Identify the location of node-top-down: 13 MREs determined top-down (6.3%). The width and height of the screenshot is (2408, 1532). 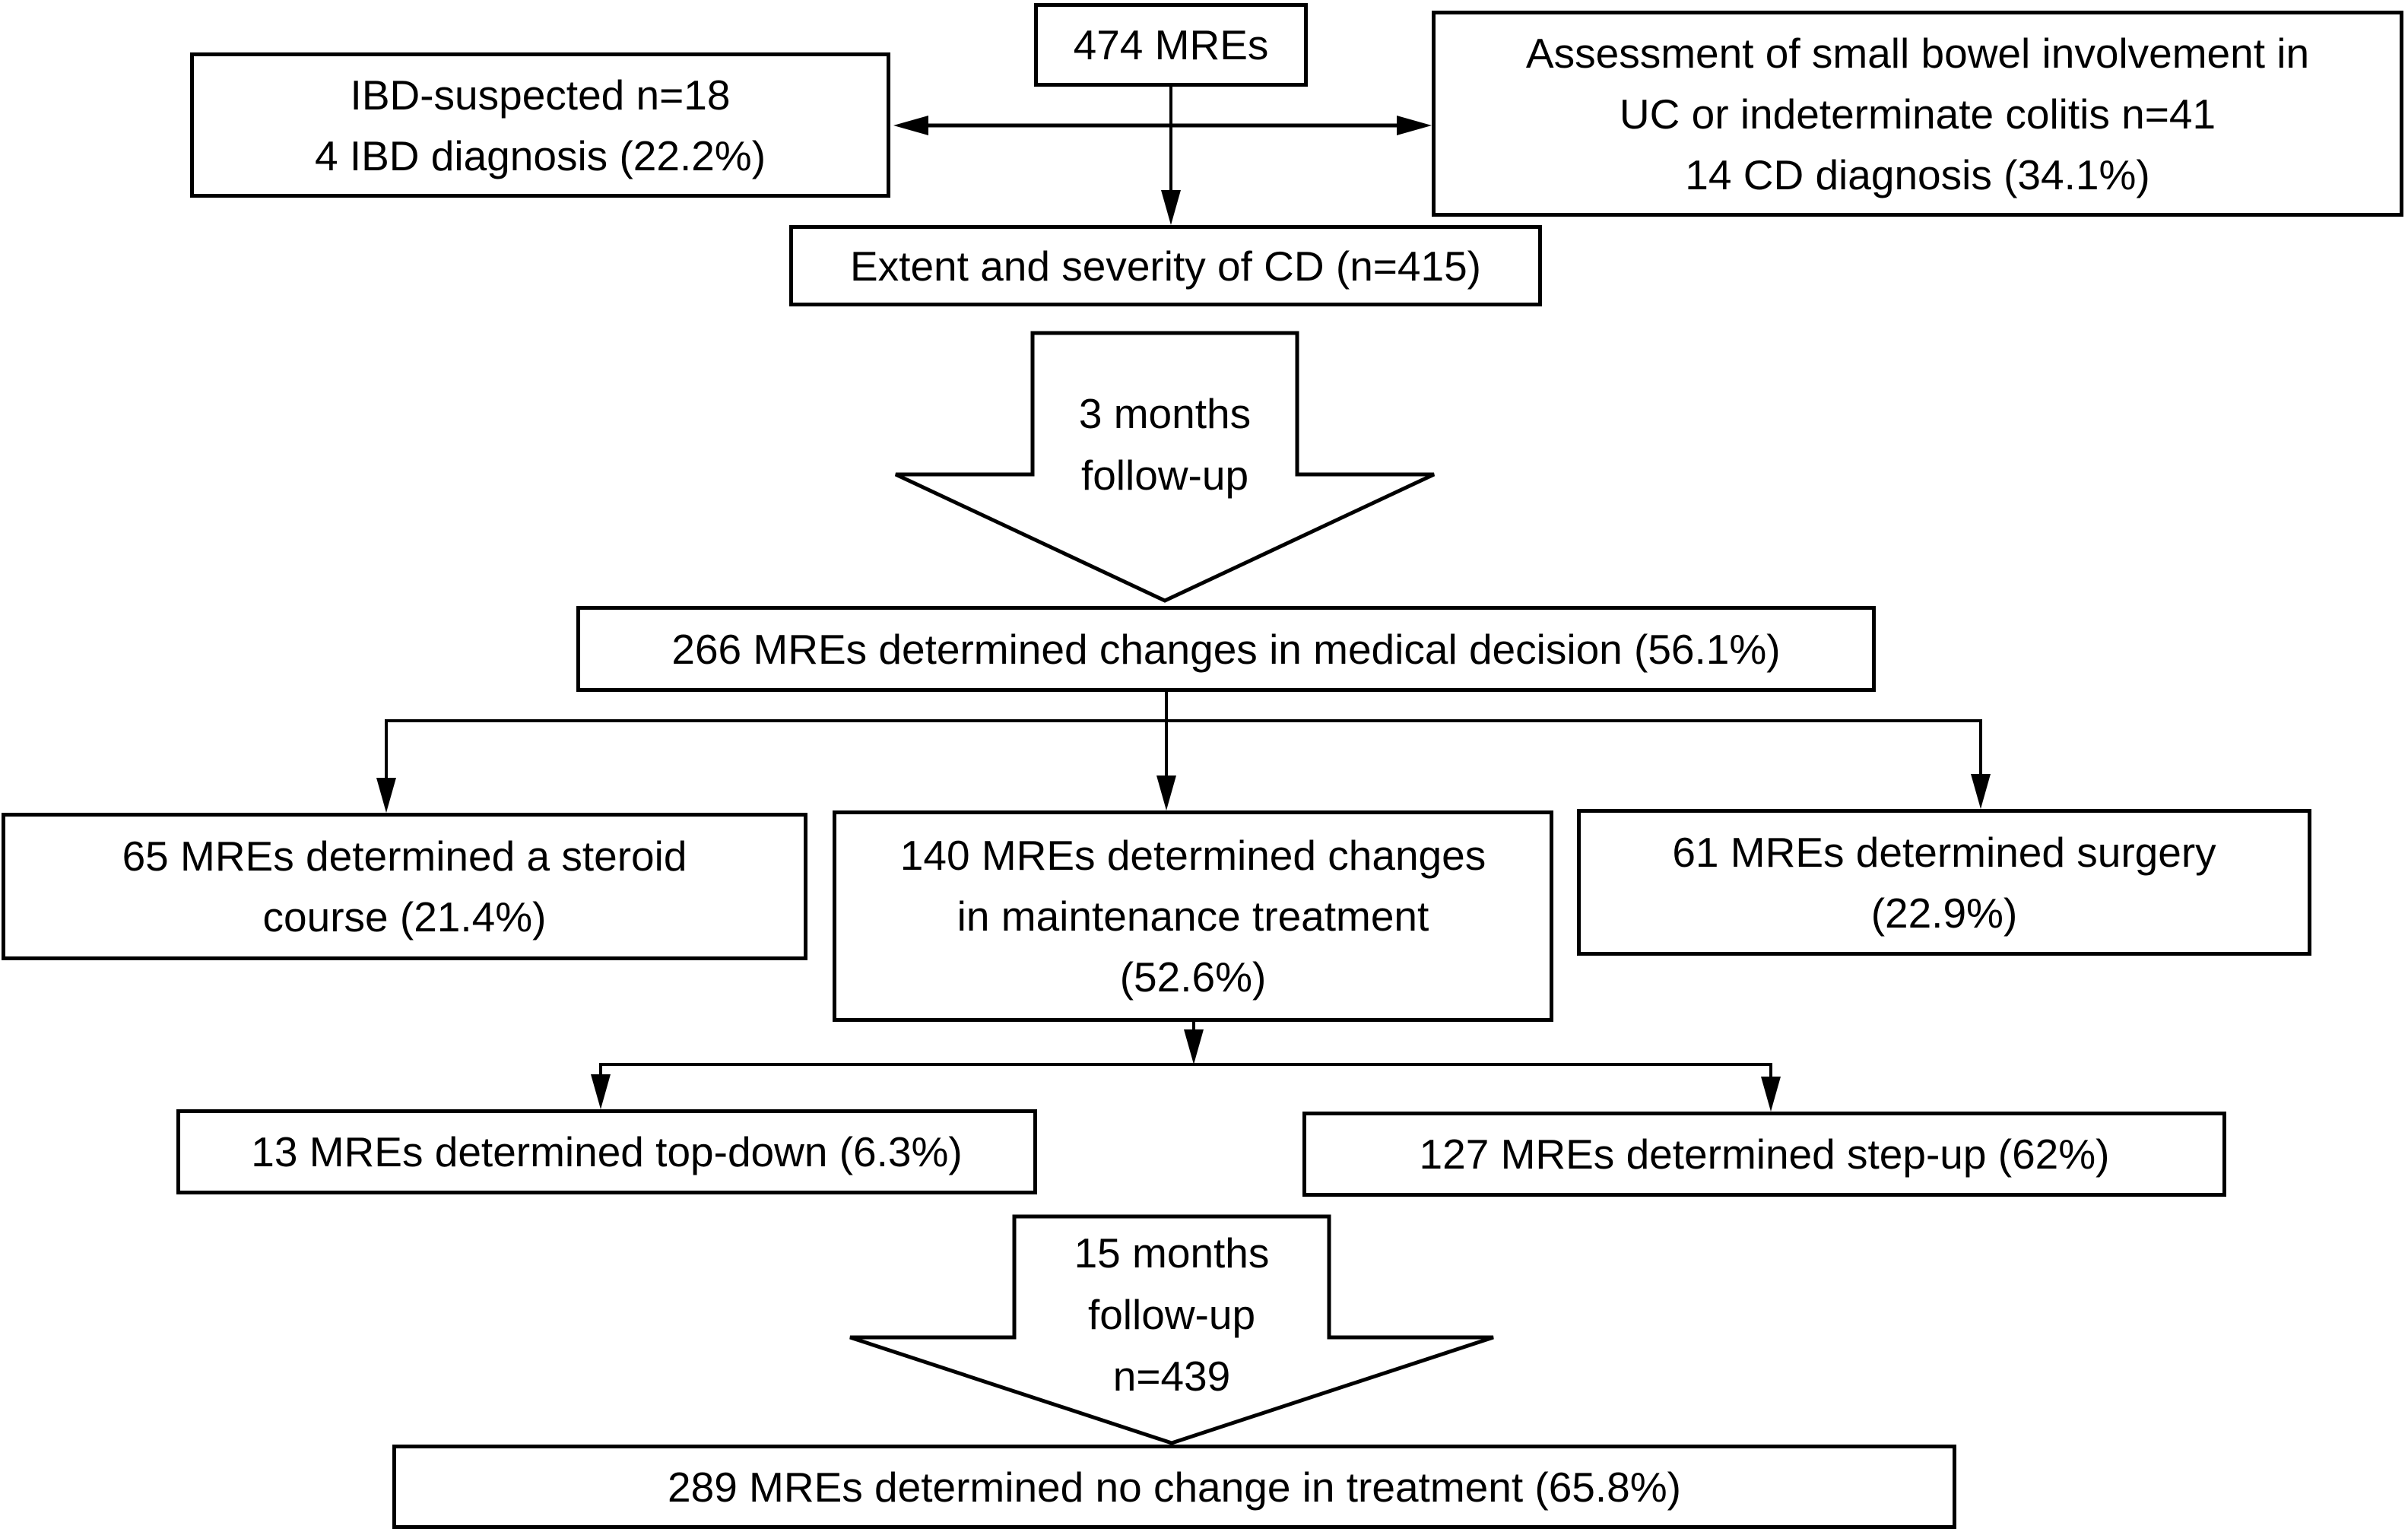
(606, 1151).